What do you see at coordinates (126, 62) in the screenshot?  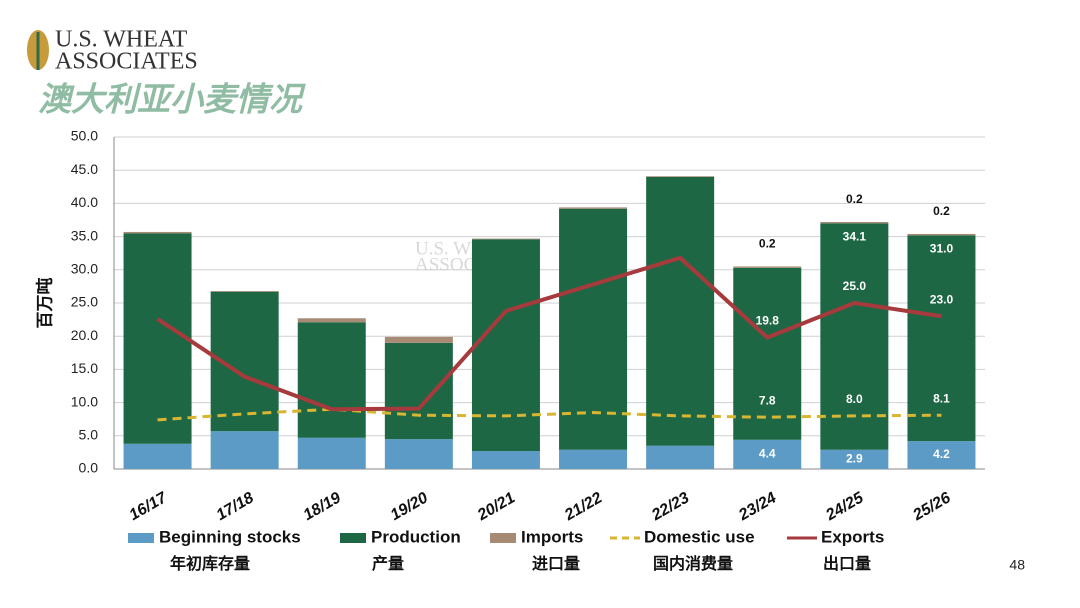 I see `logo-text: ASSOCIATES` at bounding box center [126, 62].